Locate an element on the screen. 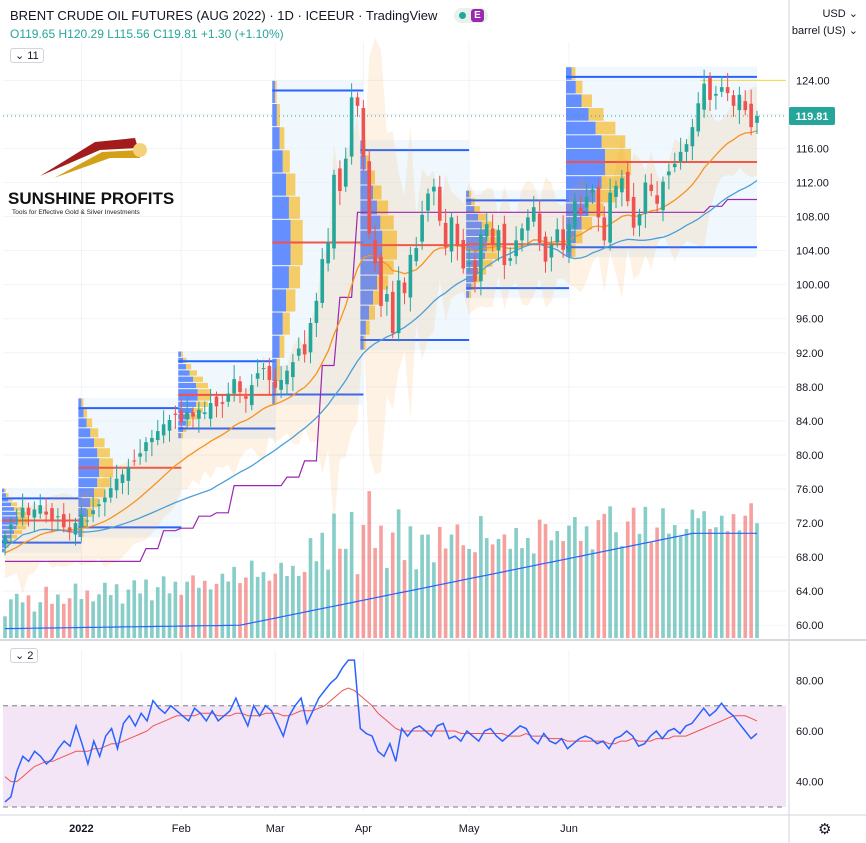 The image size is (866, 843). y-tick-label: 124.00 is located at coordinates (813, 81).